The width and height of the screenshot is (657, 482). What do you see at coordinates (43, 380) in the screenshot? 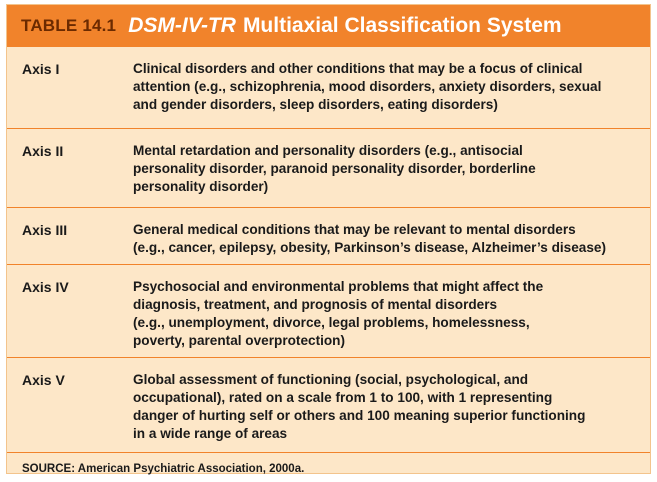
I see `axis-label: Axis V` at bounding box center [43, 380].